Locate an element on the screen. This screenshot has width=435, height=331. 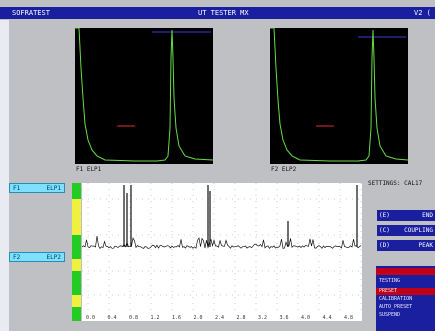
x-tick-label: 4.8 is located at coordinates (348, 318).